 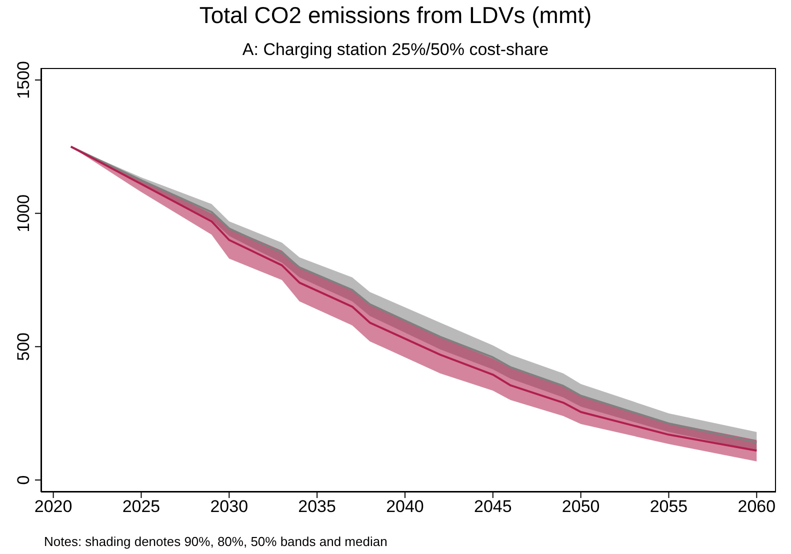 What do you see at coordinates (141, 506) in the screenshot?
I see `x-tick-label: 2025` at bounding box center [141, 506].